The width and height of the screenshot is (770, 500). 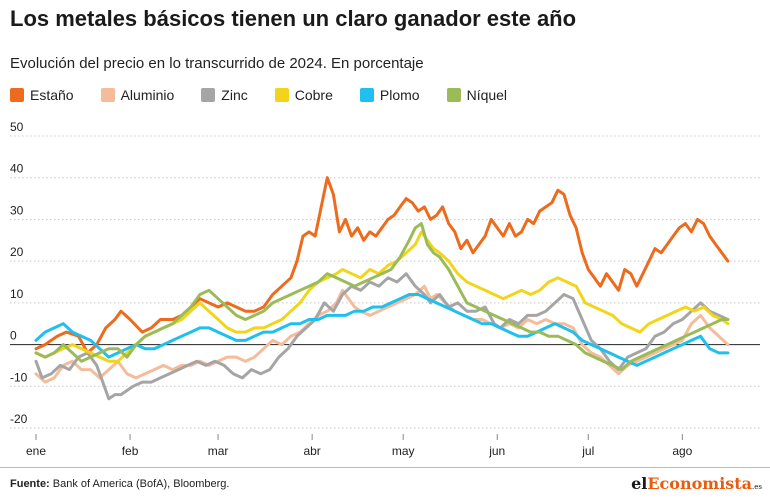 What do you see at coordinates (234, 95) in the screenshot?
I see `legend-label: Zinc` at bounding box center [234, 95].